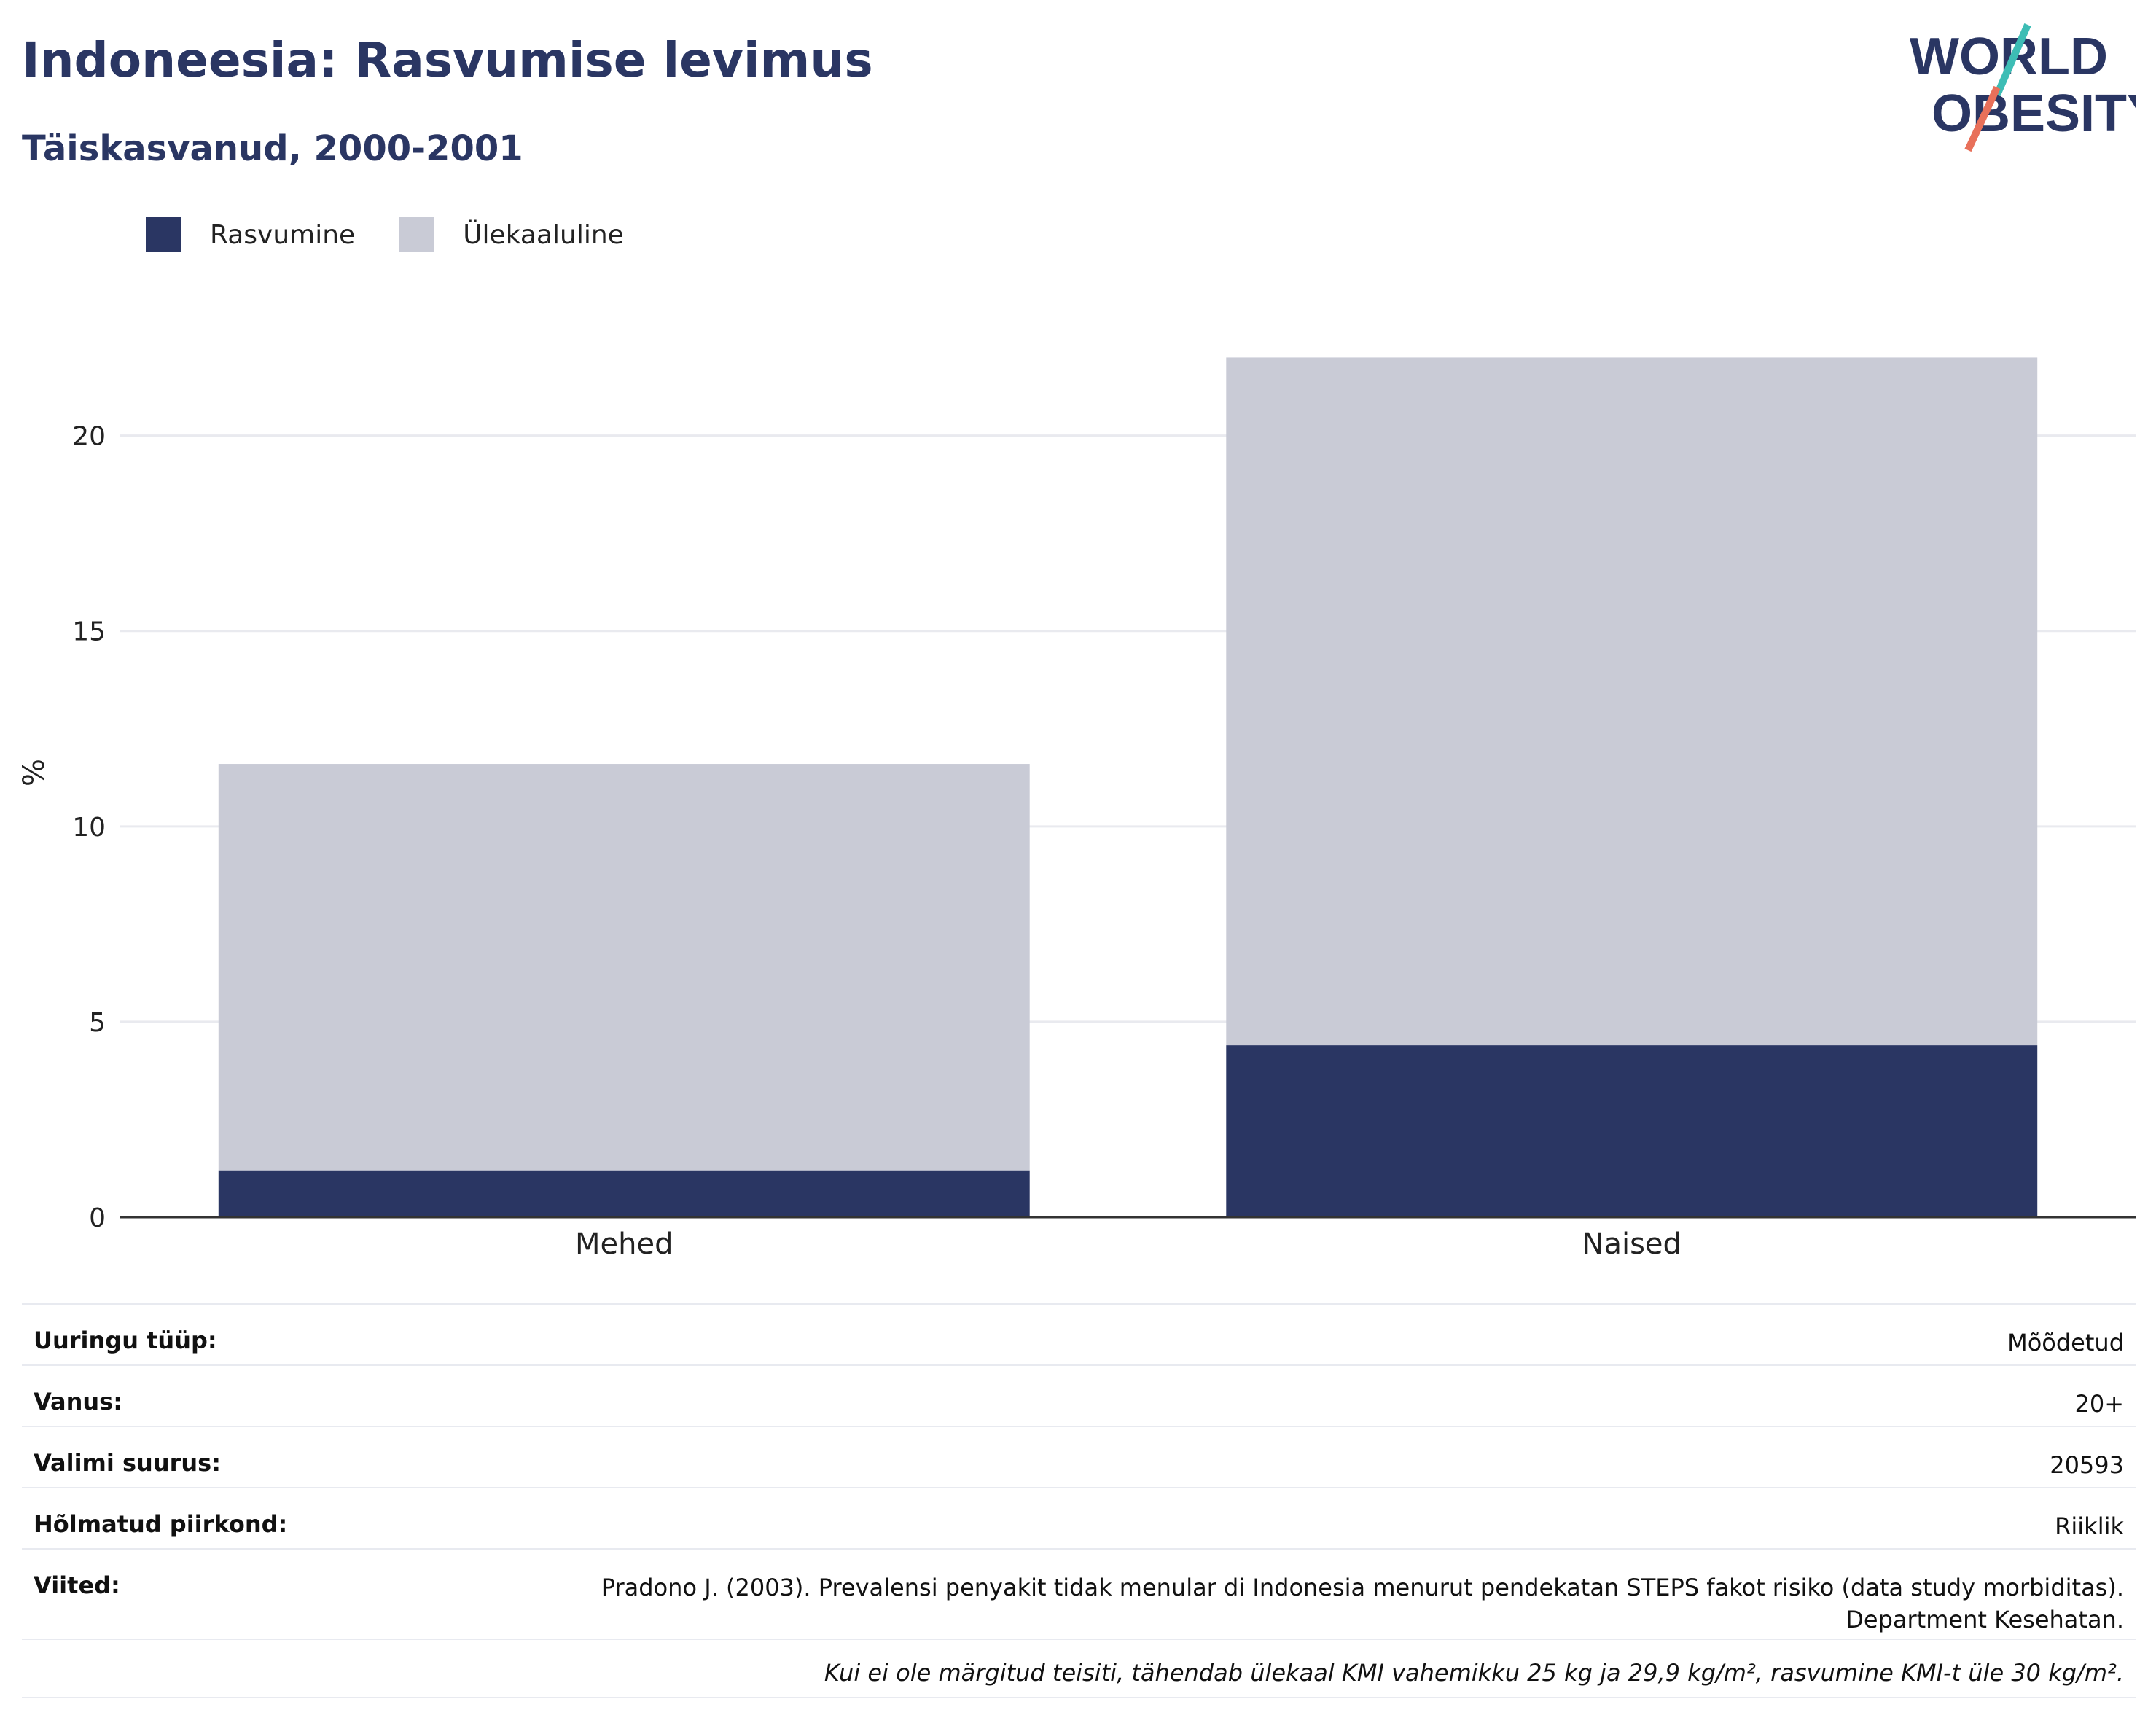 Image resolution: width=2156 pixels, height=1734 pixels. Describe the element at coordinates (283, 234) in the screenshot. I see `legend-label-rasvumine: Rasvumine` at that location.